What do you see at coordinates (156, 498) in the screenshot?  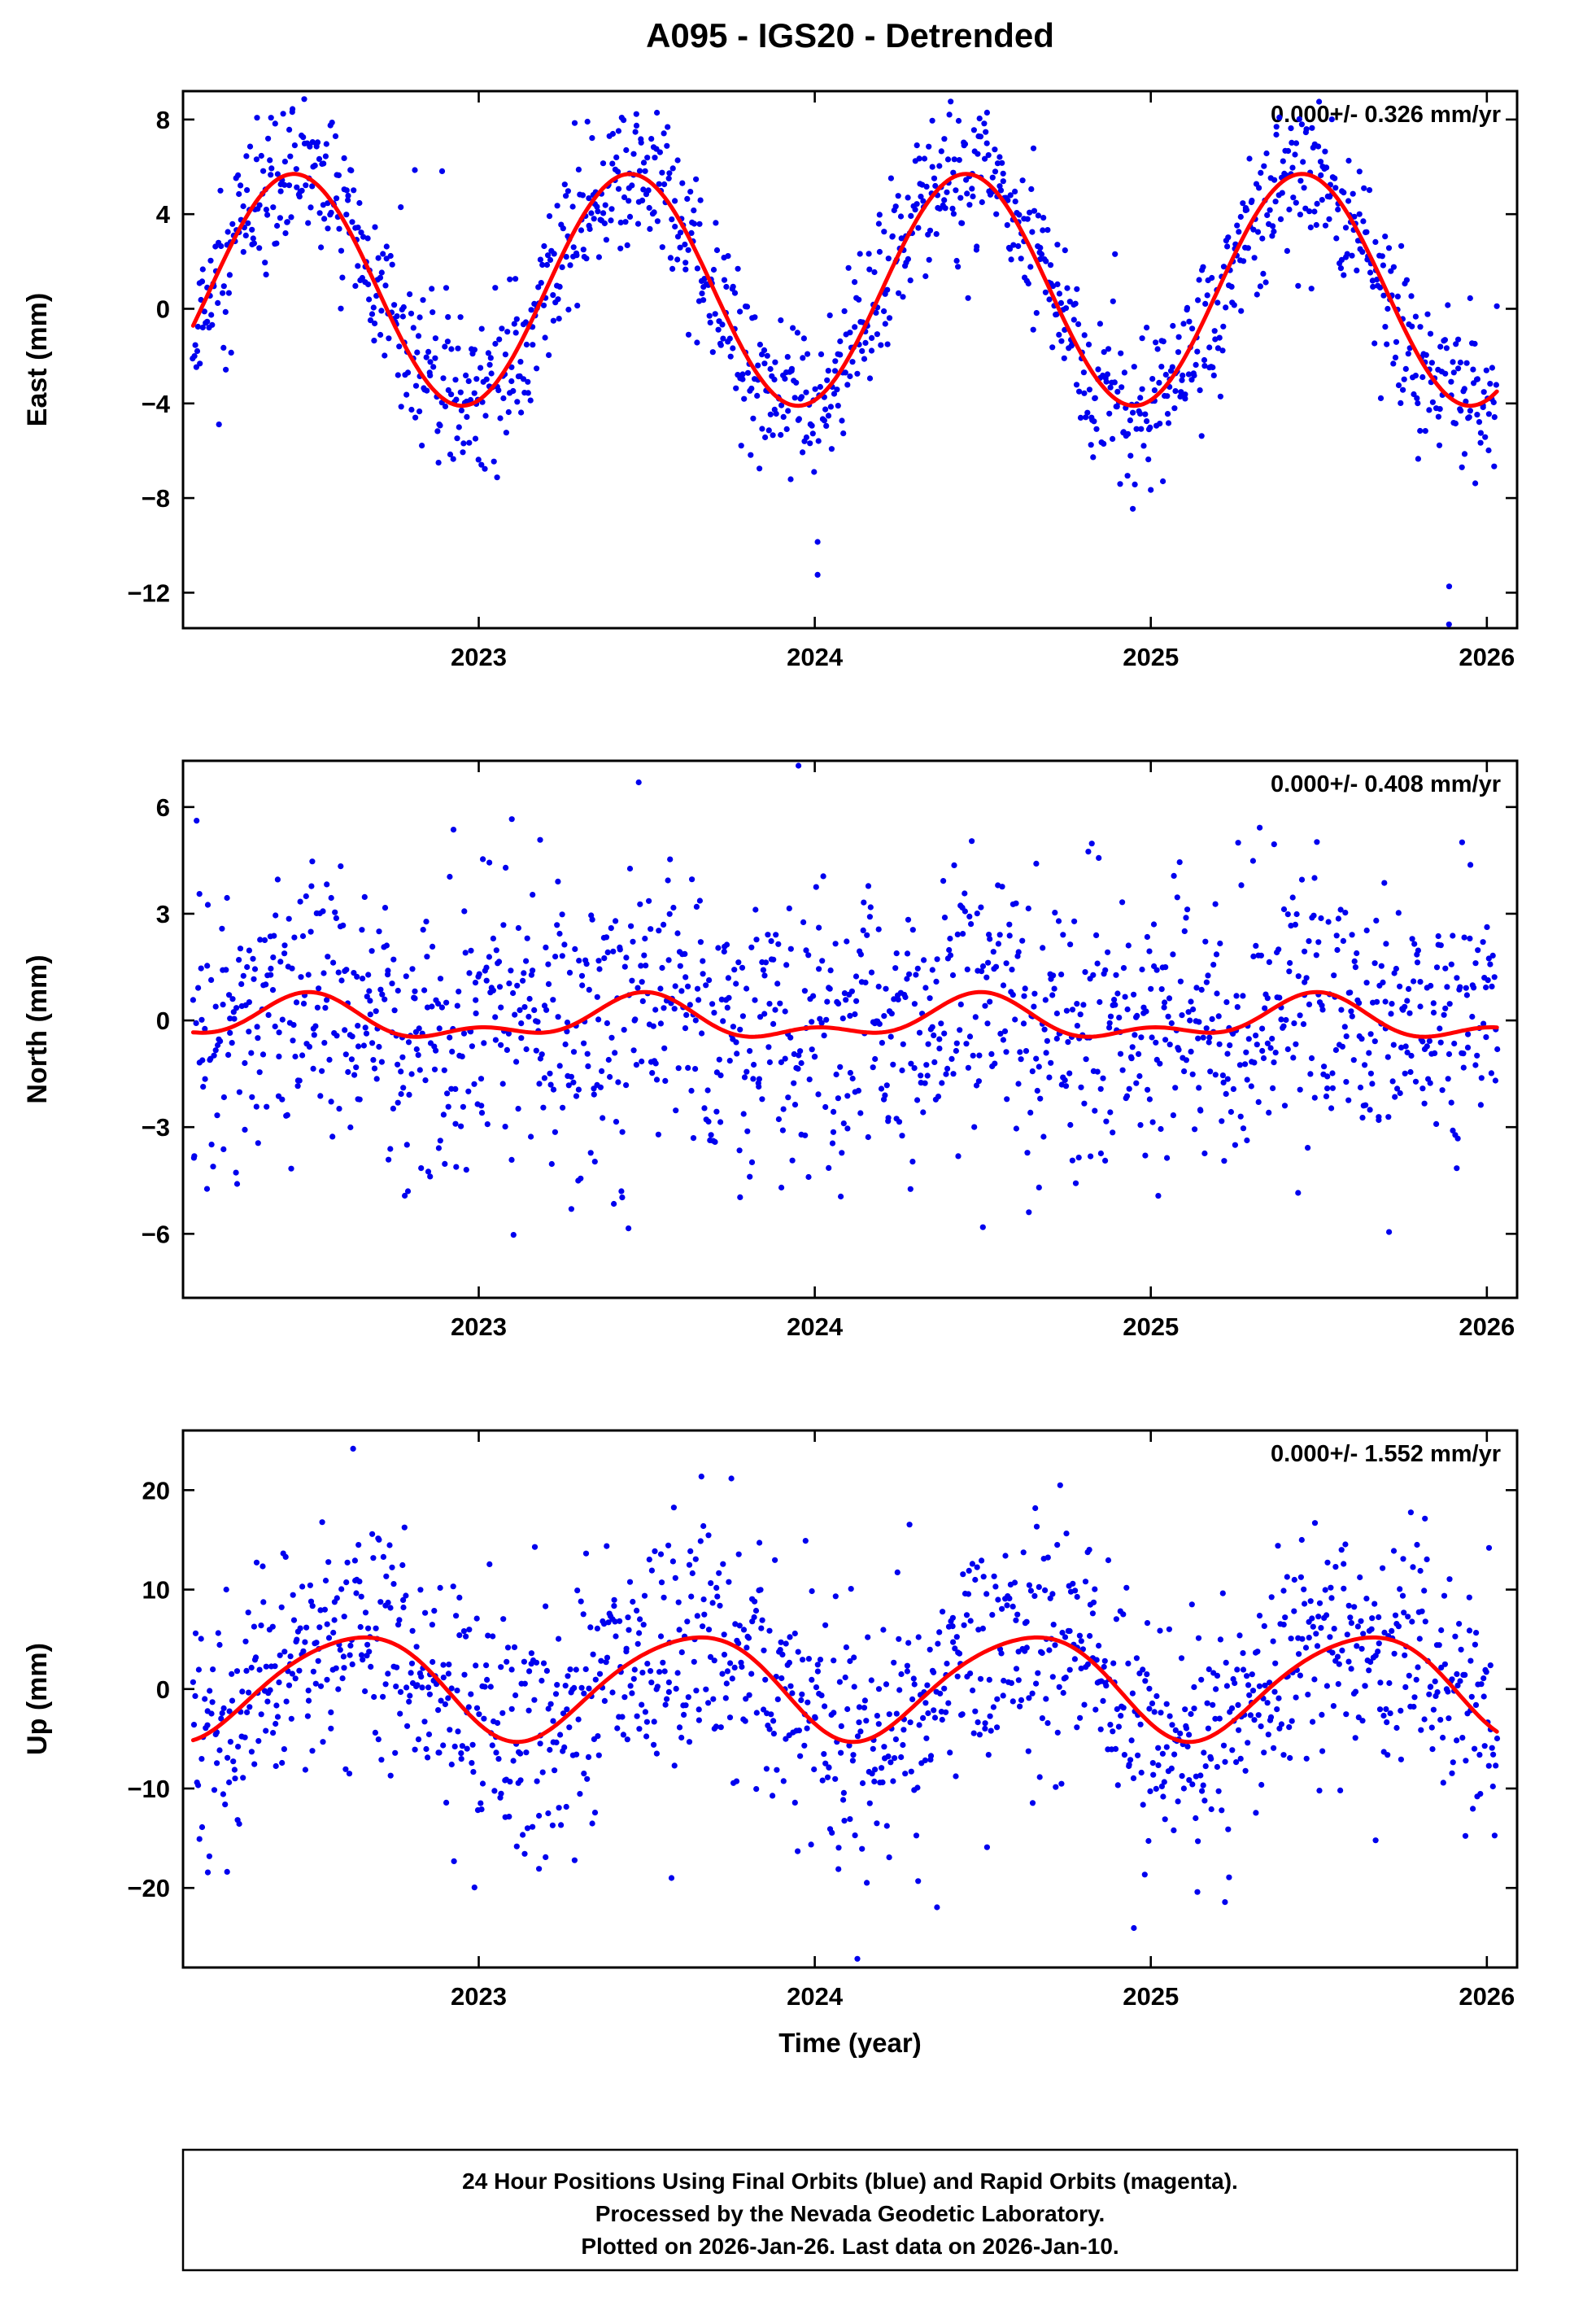 I see `y-tick-label: −8` at bounding box center [156, 498].